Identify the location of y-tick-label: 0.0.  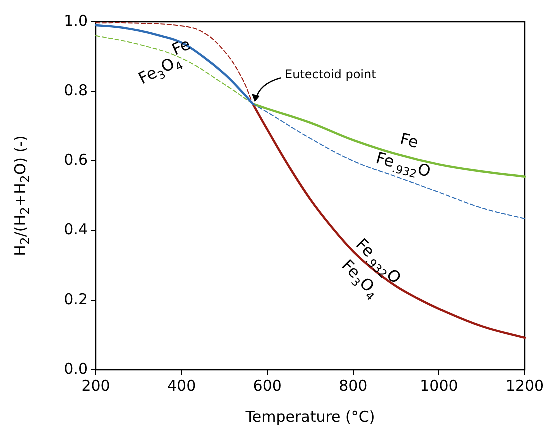
(76, 369).